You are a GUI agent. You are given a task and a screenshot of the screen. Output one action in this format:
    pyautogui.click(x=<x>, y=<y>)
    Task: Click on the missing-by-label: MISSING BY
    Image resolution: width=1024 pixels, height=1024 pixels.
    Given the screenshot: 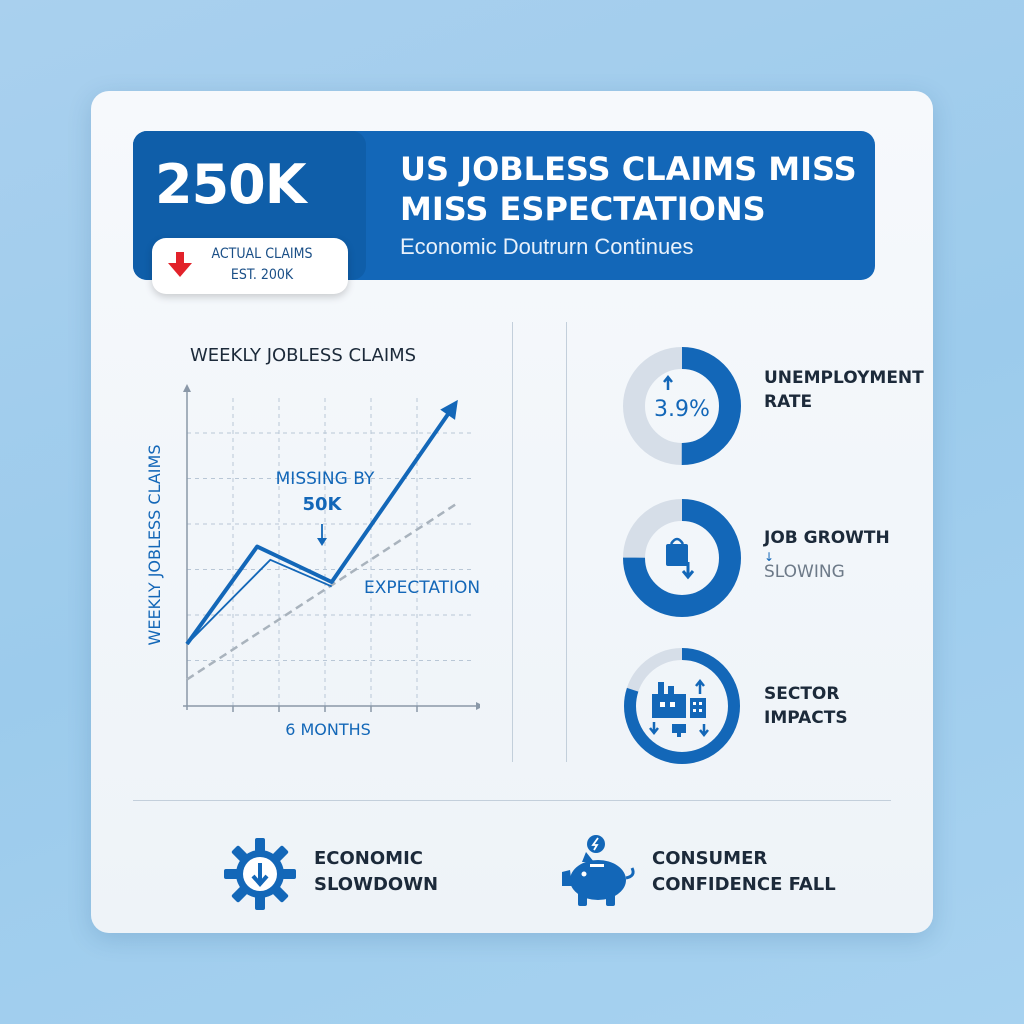 What is the action you would take?
    pyautogui.click(x=325, y=479)
    